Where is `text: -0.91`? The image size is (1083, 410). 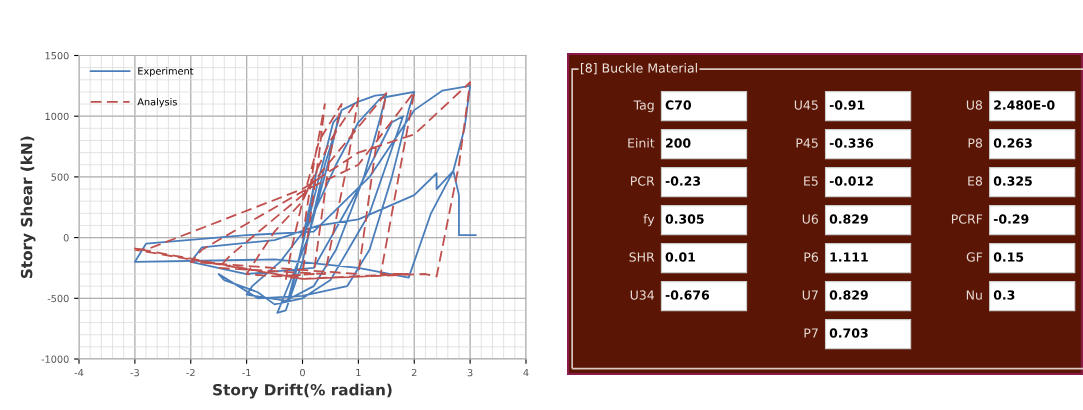
text: -0.91 is located at coordinates (847, 105).